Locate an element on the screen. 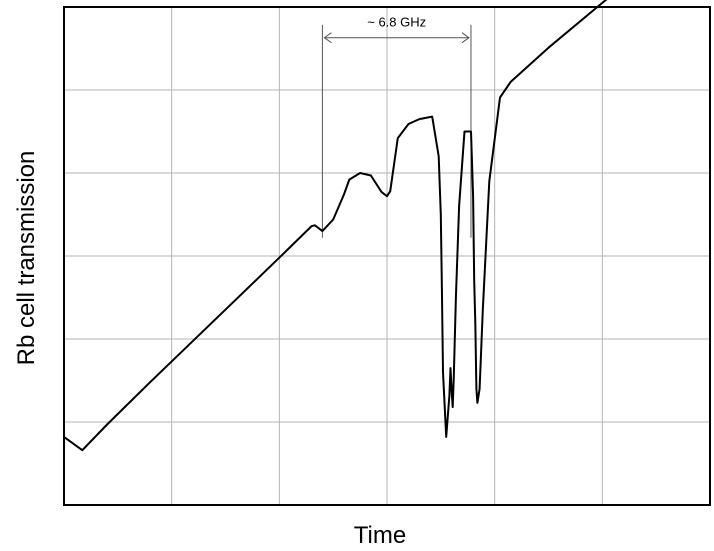  frequency-annotation: ~ 6.8 GHz is located at coordinates (396, 126).